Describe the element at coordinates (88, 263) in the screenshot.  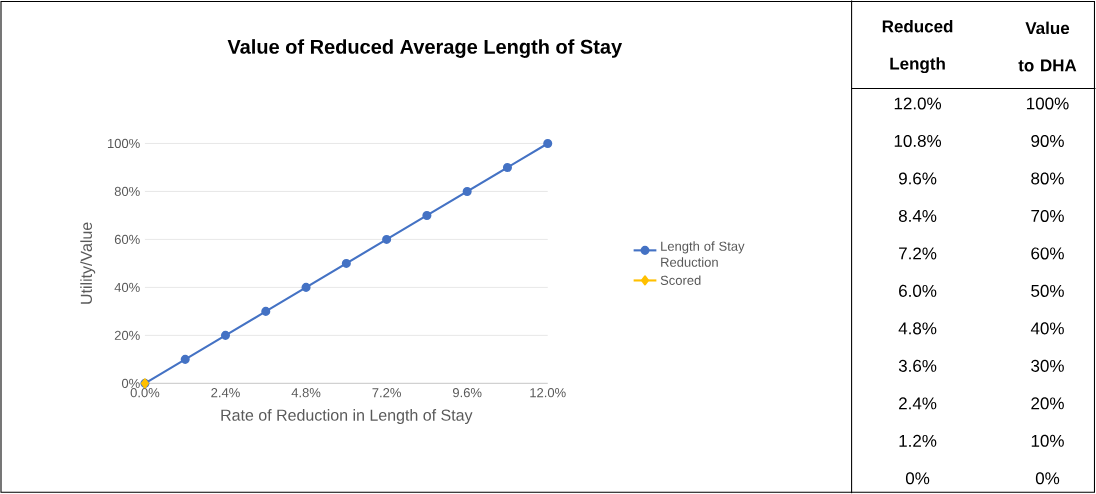
I see `y-axis-title: Utility/Value` at that location.